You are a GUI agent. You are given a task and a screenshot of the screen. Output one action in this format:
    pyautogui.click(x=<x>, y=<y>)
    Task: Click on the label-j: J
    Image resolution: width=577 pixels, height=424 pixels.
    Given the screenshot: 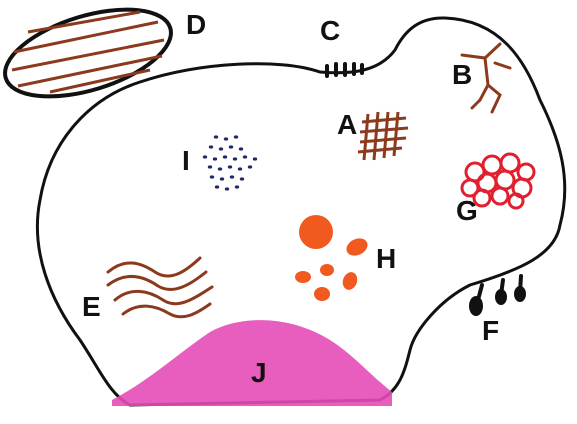 What is the action you would take?
    pyautogui.click(x=259, y=372)
    